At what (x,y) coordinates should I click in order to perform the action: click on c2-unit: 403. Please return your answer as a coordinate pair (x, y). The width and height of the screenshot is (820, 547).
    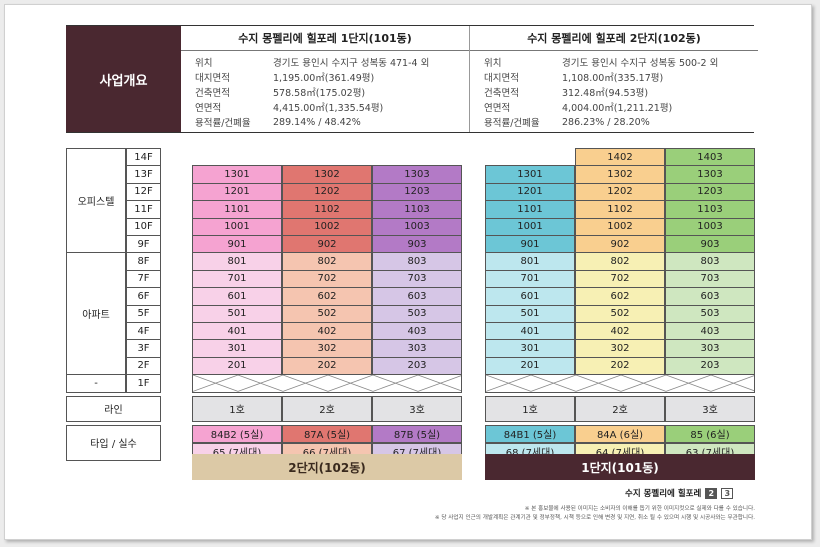
    Looking at the image, I should click on (417, 331).